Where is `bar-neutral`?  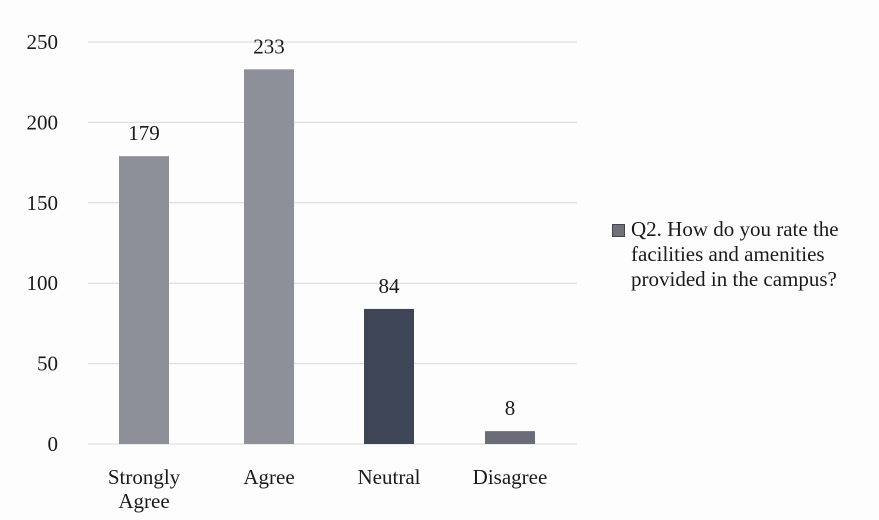
bar-neutral is located at coordinates (389, 376).